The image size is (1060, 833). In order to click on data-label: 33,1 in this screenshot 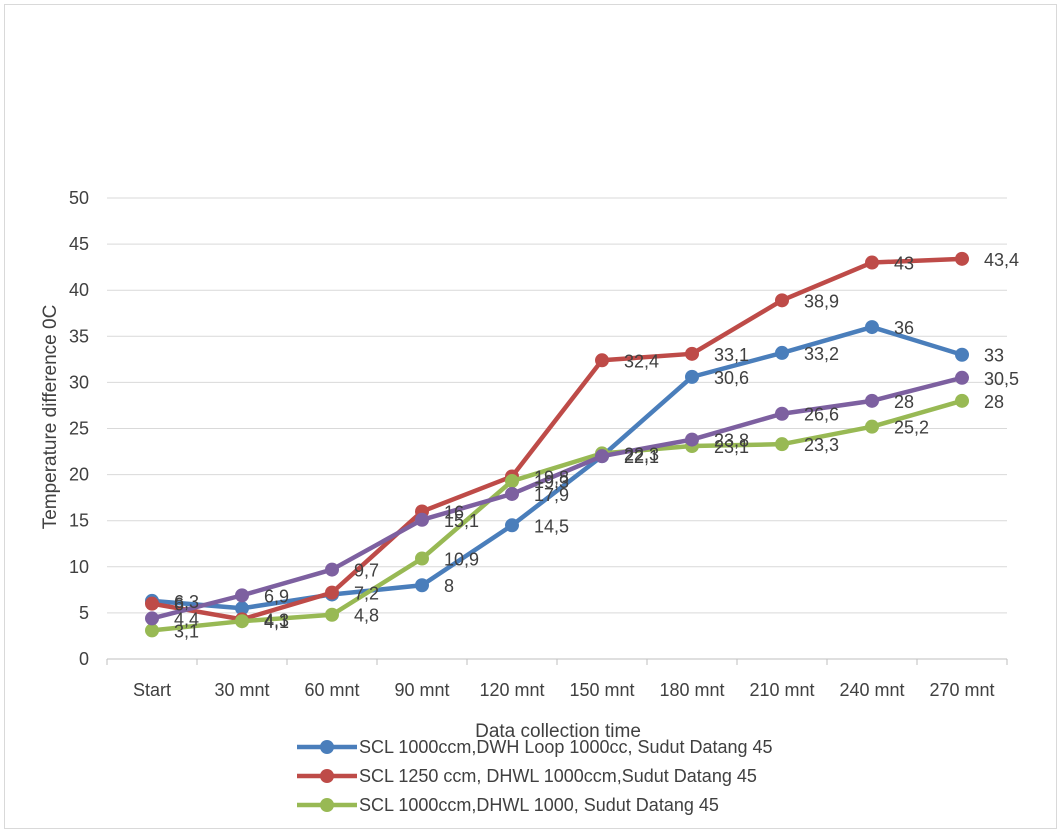, I will do `click(731, 355)`.